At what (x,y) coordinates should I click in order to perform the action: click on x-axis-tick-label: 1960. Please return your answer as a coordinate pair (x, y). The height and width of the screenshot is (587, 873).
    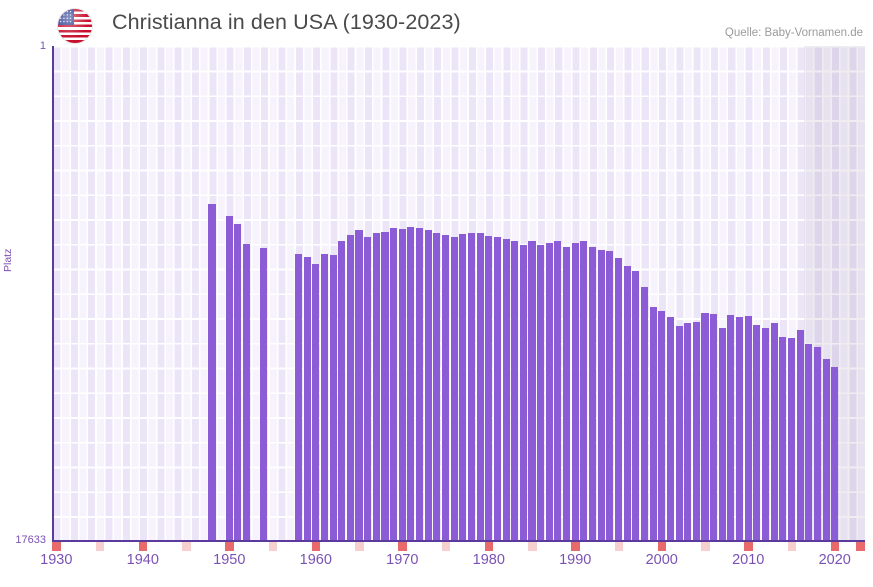
    Looking at the image, I should click on (315, 560).